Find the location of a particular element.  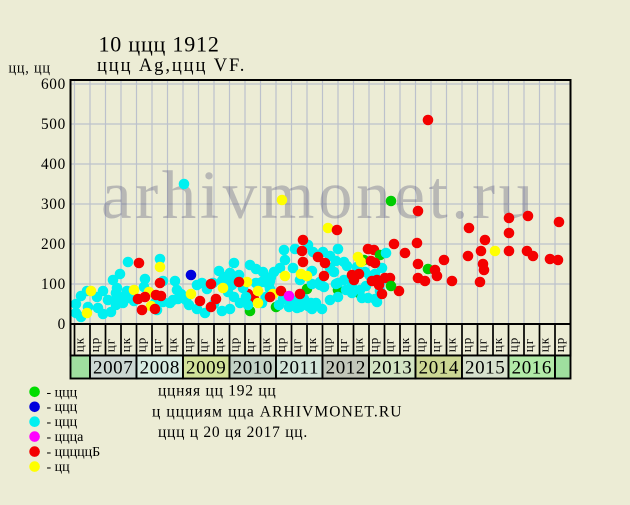

svg-text: 100 is located at coordinates (53, 284).